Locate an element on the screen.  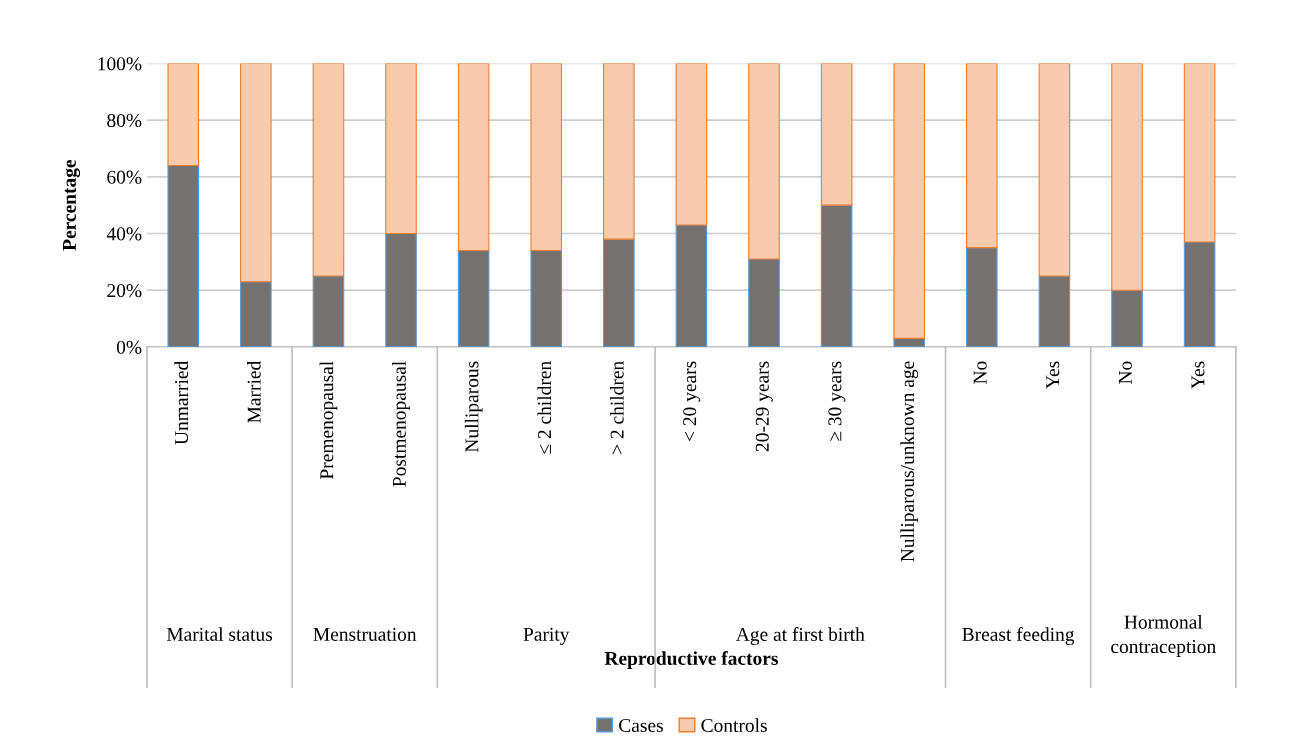
x-tick-label: ≤ 2 children is located at coordinates (544, 407).